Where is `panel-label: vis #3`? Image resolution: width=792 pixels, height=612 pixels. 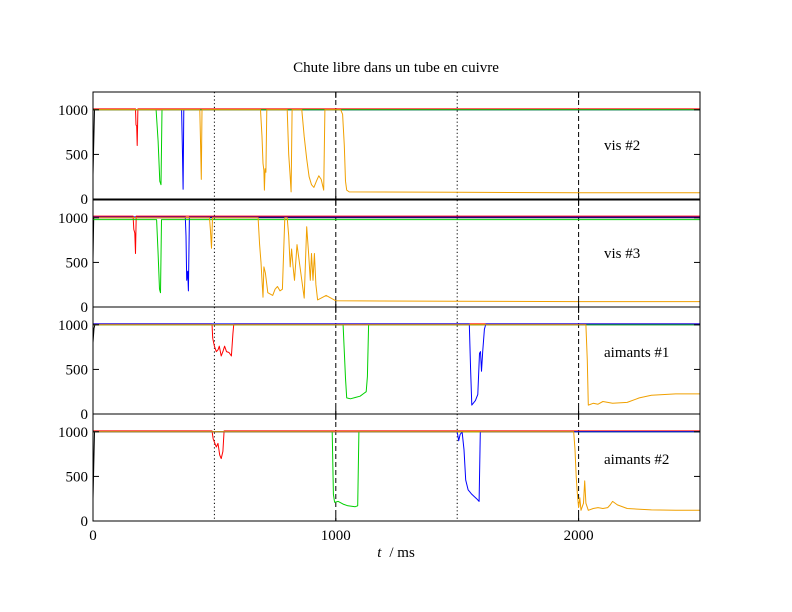
panel-label: vis #3 is located at coordinates (622, 254).